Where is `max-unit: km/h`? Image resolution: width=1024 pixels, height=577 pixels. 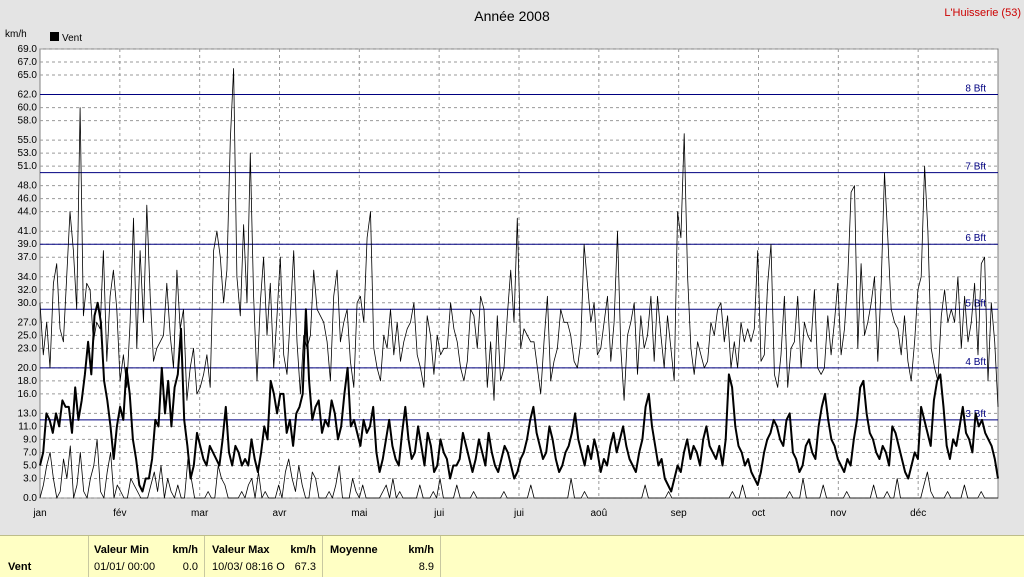
max-unit: km/h is located at coordinates (303, 550).